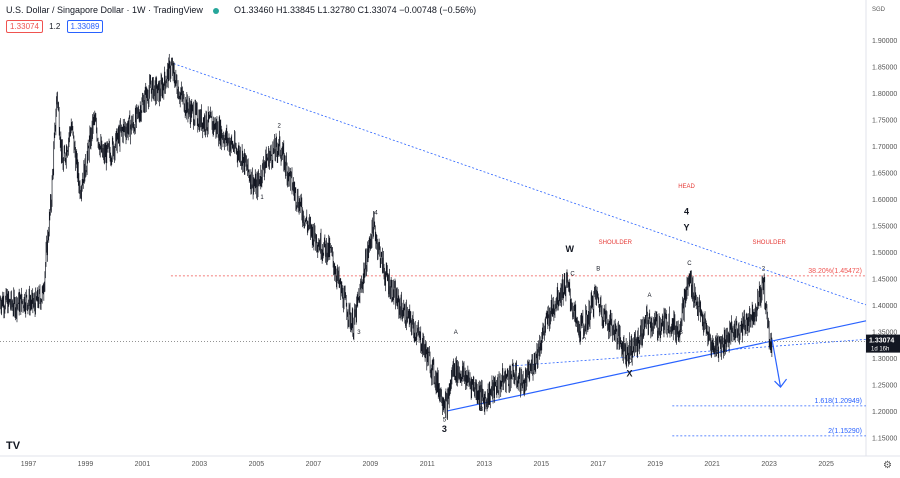 Image resolution: width=900 pixels, height=478 pixels. Describe the element at coordinates (884, 94) in the screenshot. I see `price-tick-label: 1.80000` at that location.